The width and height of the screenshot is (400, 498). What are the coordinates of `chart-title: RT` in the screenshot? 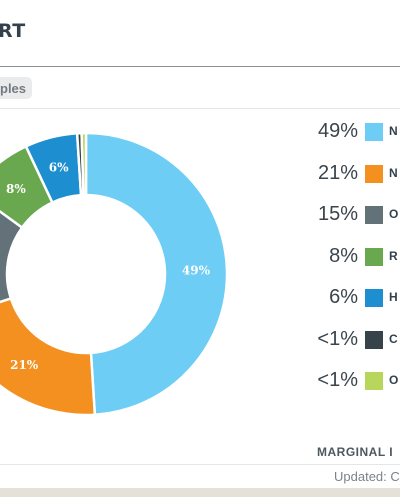 It's located at (13, 31).